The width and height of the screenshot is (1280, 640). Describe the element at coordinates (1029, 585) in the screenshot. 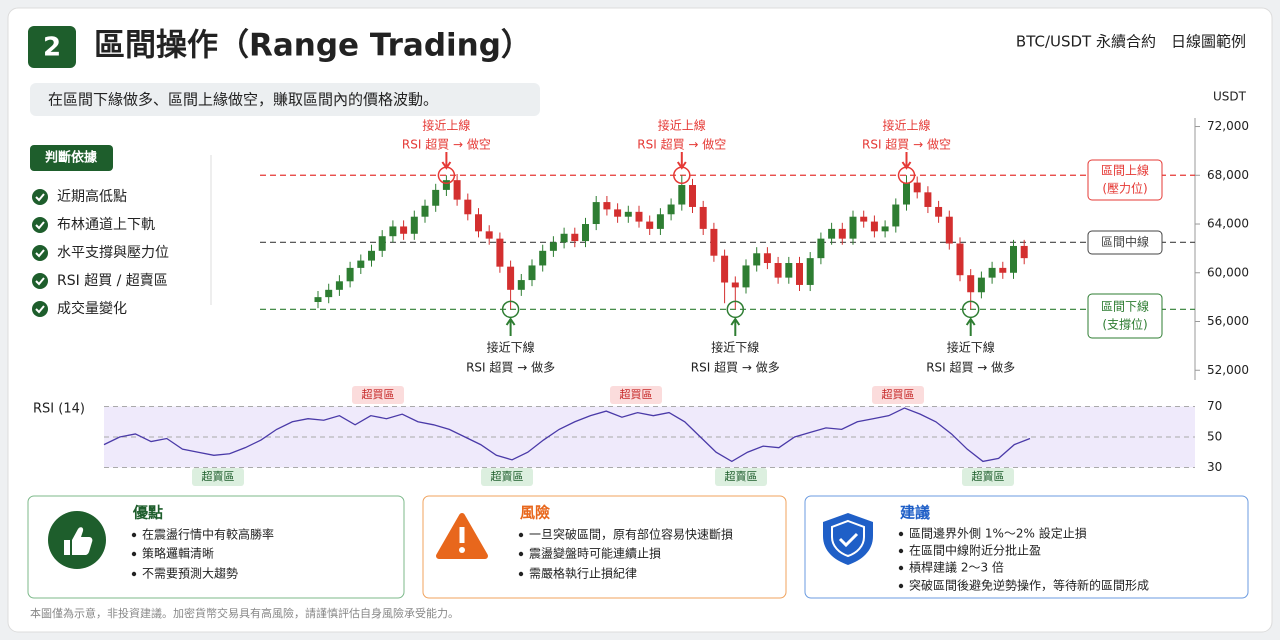

I see `card-item: 突破區間後避免逆勢操作，等待新的區間形成` at that location.